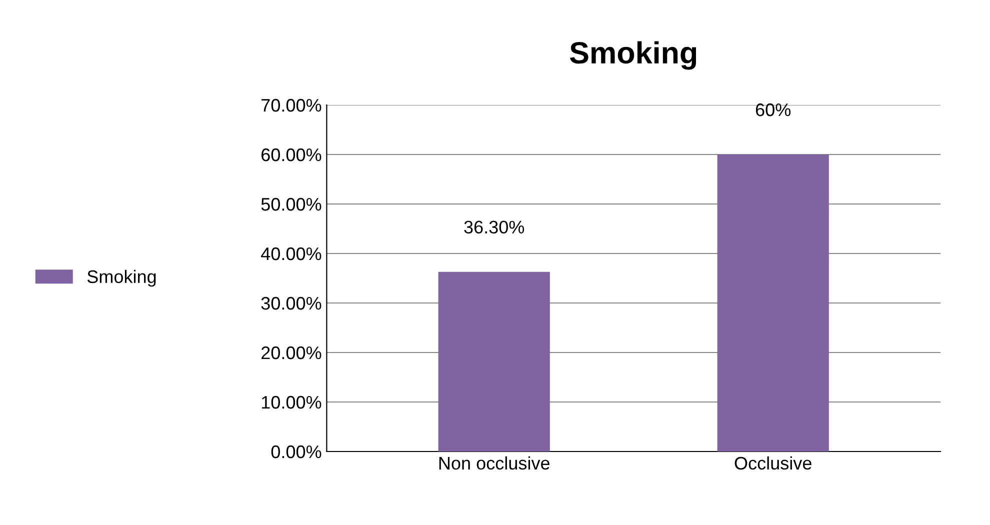 The image size is (990, 525). What do you see at coordinates (121, 278) in the screenshot?
I see `legend-label: Smoking` at bounding box center [121, 278].